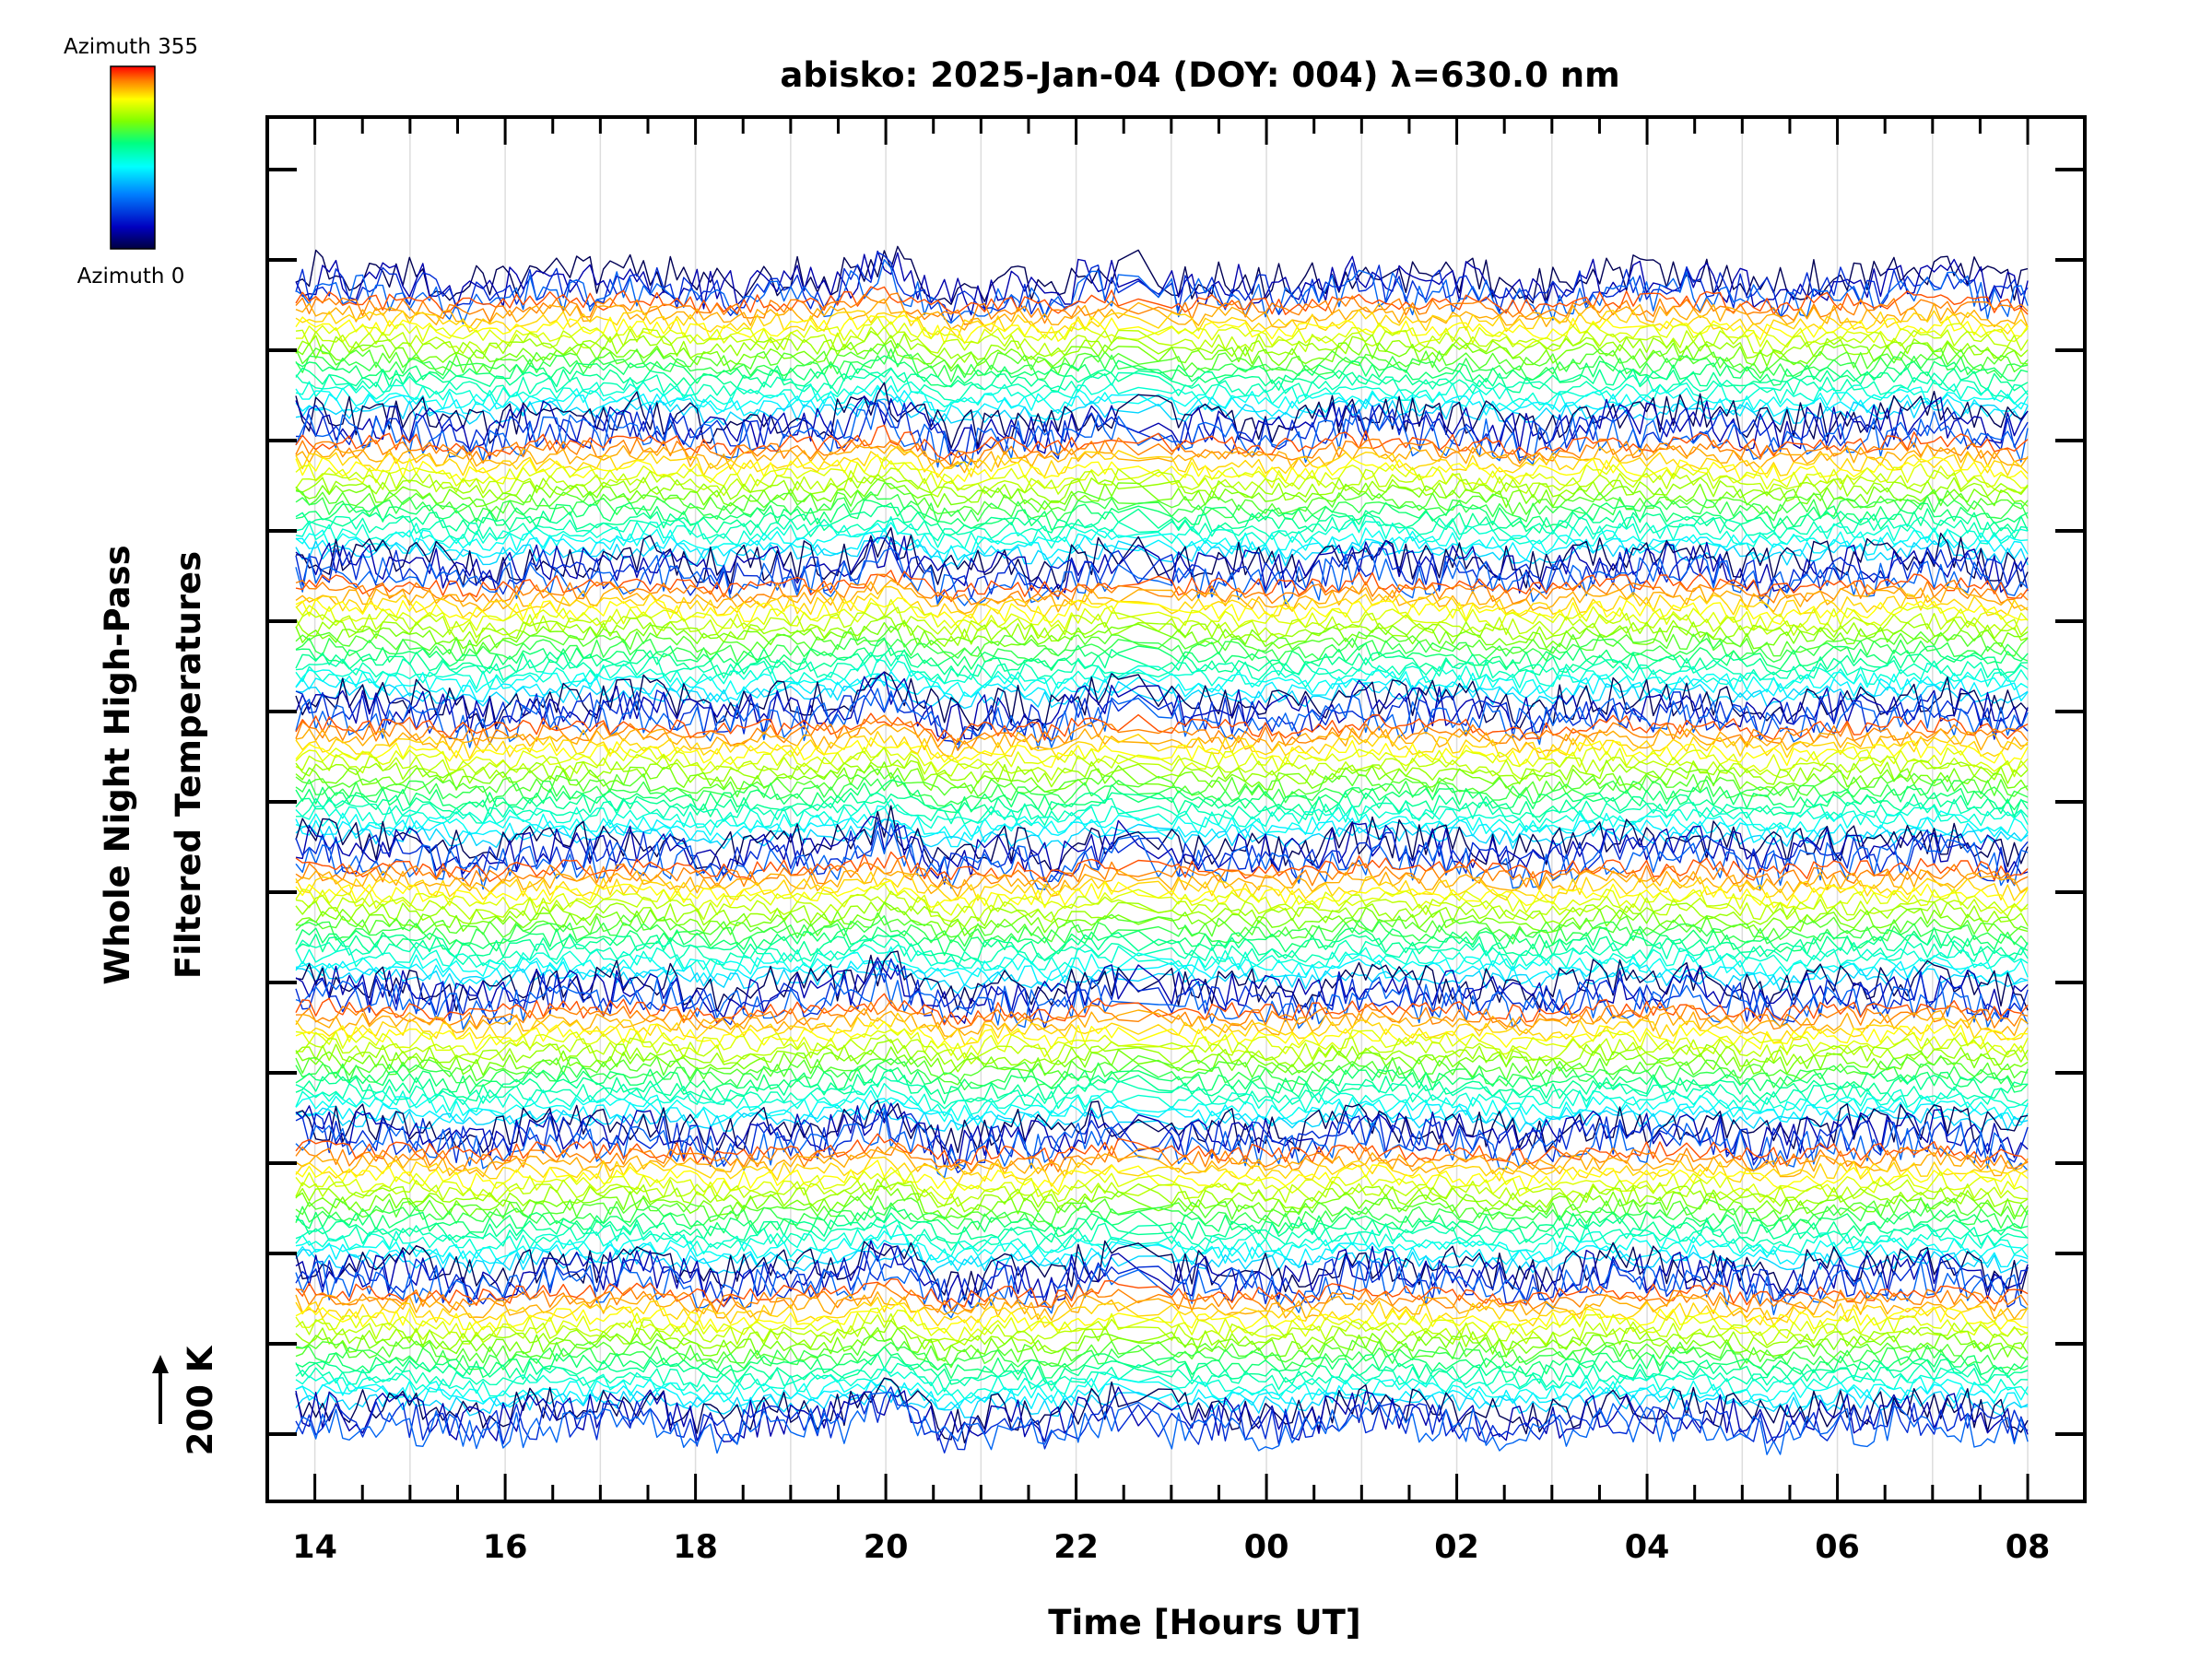  I want to click on scale-indicator: 200 K, so click(186, 1400).